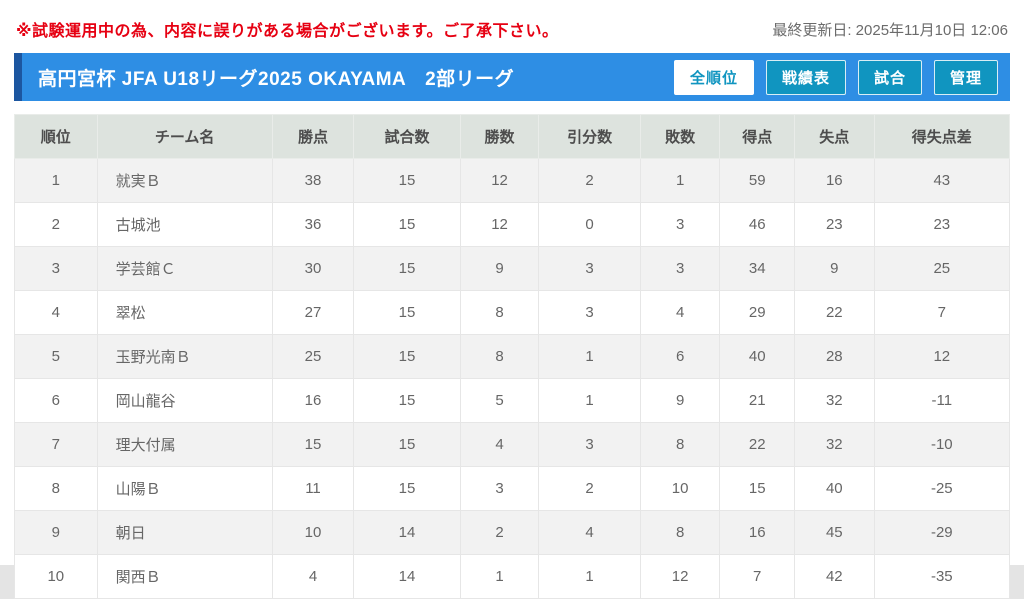 This screenshot has height=599, width=1024. Describe the element at coordinates (805, 77) in the screenshot. I see `tab-results-grid: 戦績表` at that location.